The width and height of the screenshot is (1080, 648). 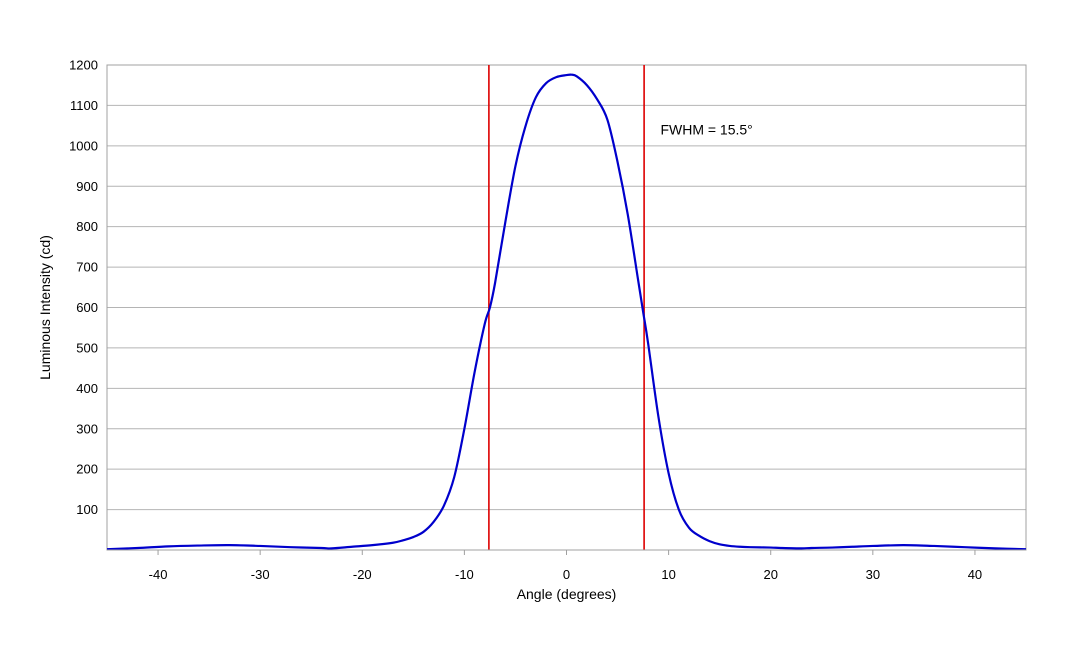 I want to click on y-tick-label: 700, so click(x=87, y=267).